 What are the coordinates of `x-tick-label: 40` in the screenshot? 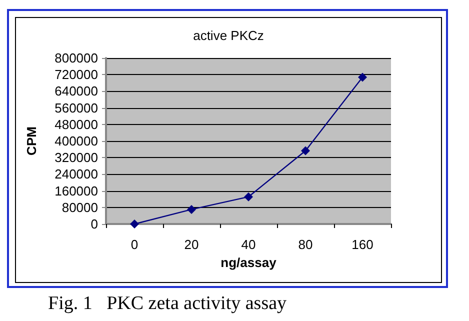 It's located at (248, 244).